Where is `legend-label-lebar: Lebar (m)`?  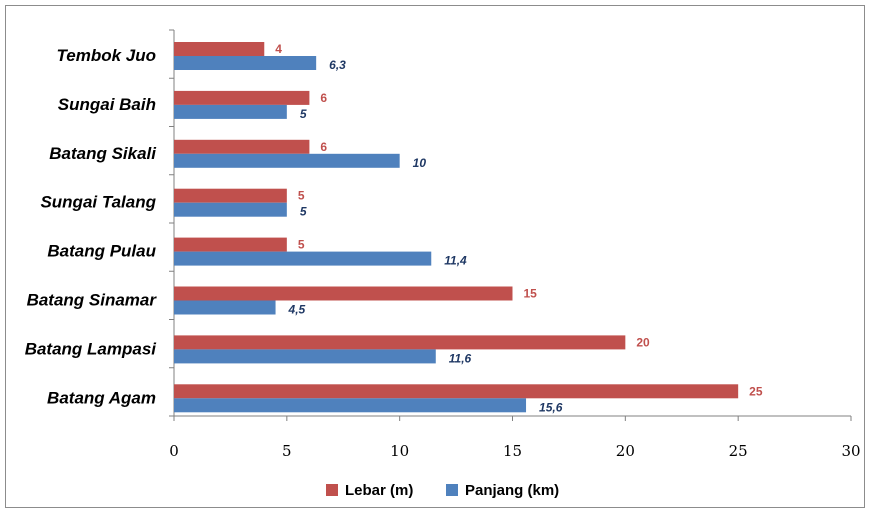 legend-label-lebar: Lebar (m) is located at coordinates (379, 490).